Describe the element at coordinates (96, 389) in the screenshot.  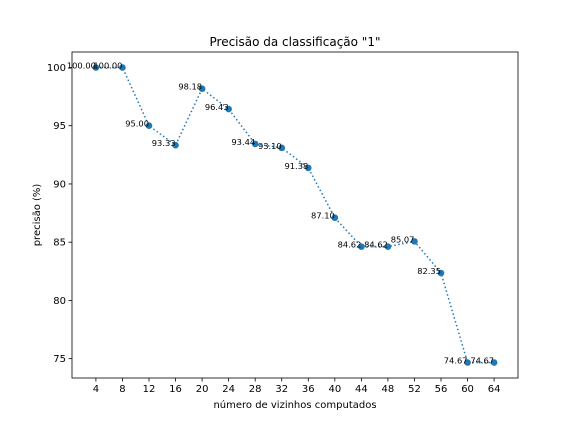
I see `x-tick-label: 4` at that location.